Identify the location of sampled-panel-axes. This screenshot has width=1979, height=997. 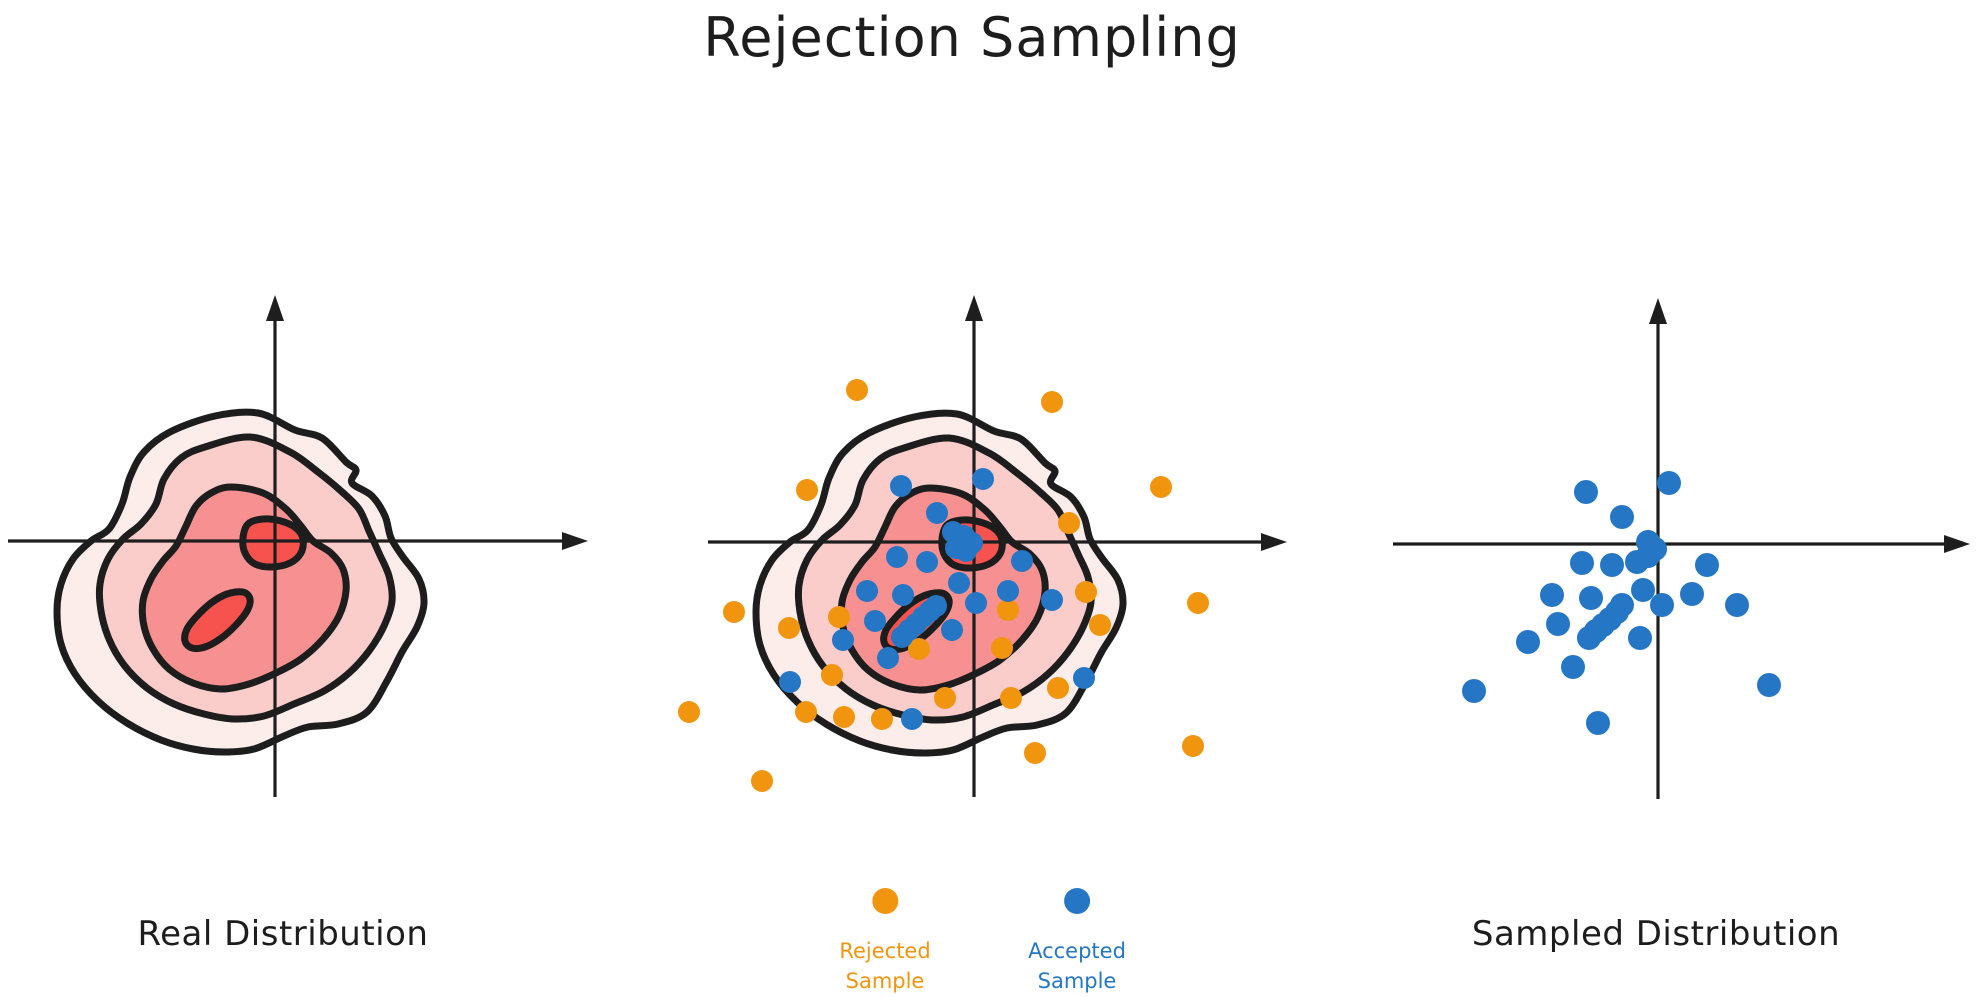
(1681, 548).